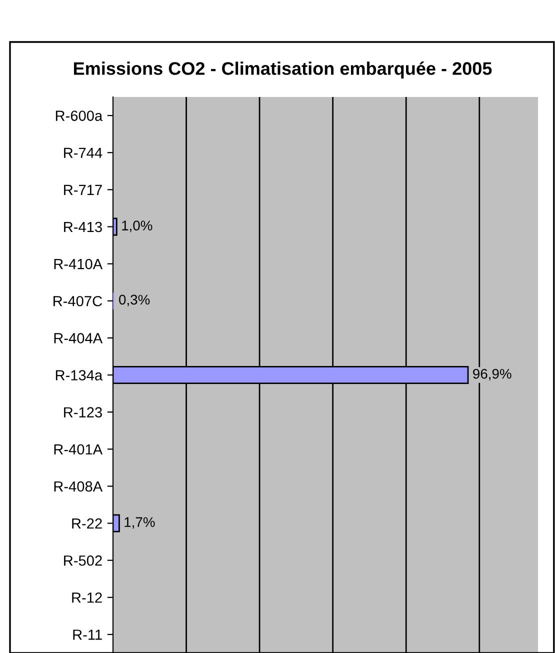  What do you see at coordinates (78, 486) in the screenshot?
I see `y-tick-label: R-408A` at bounding box center [78, 486].